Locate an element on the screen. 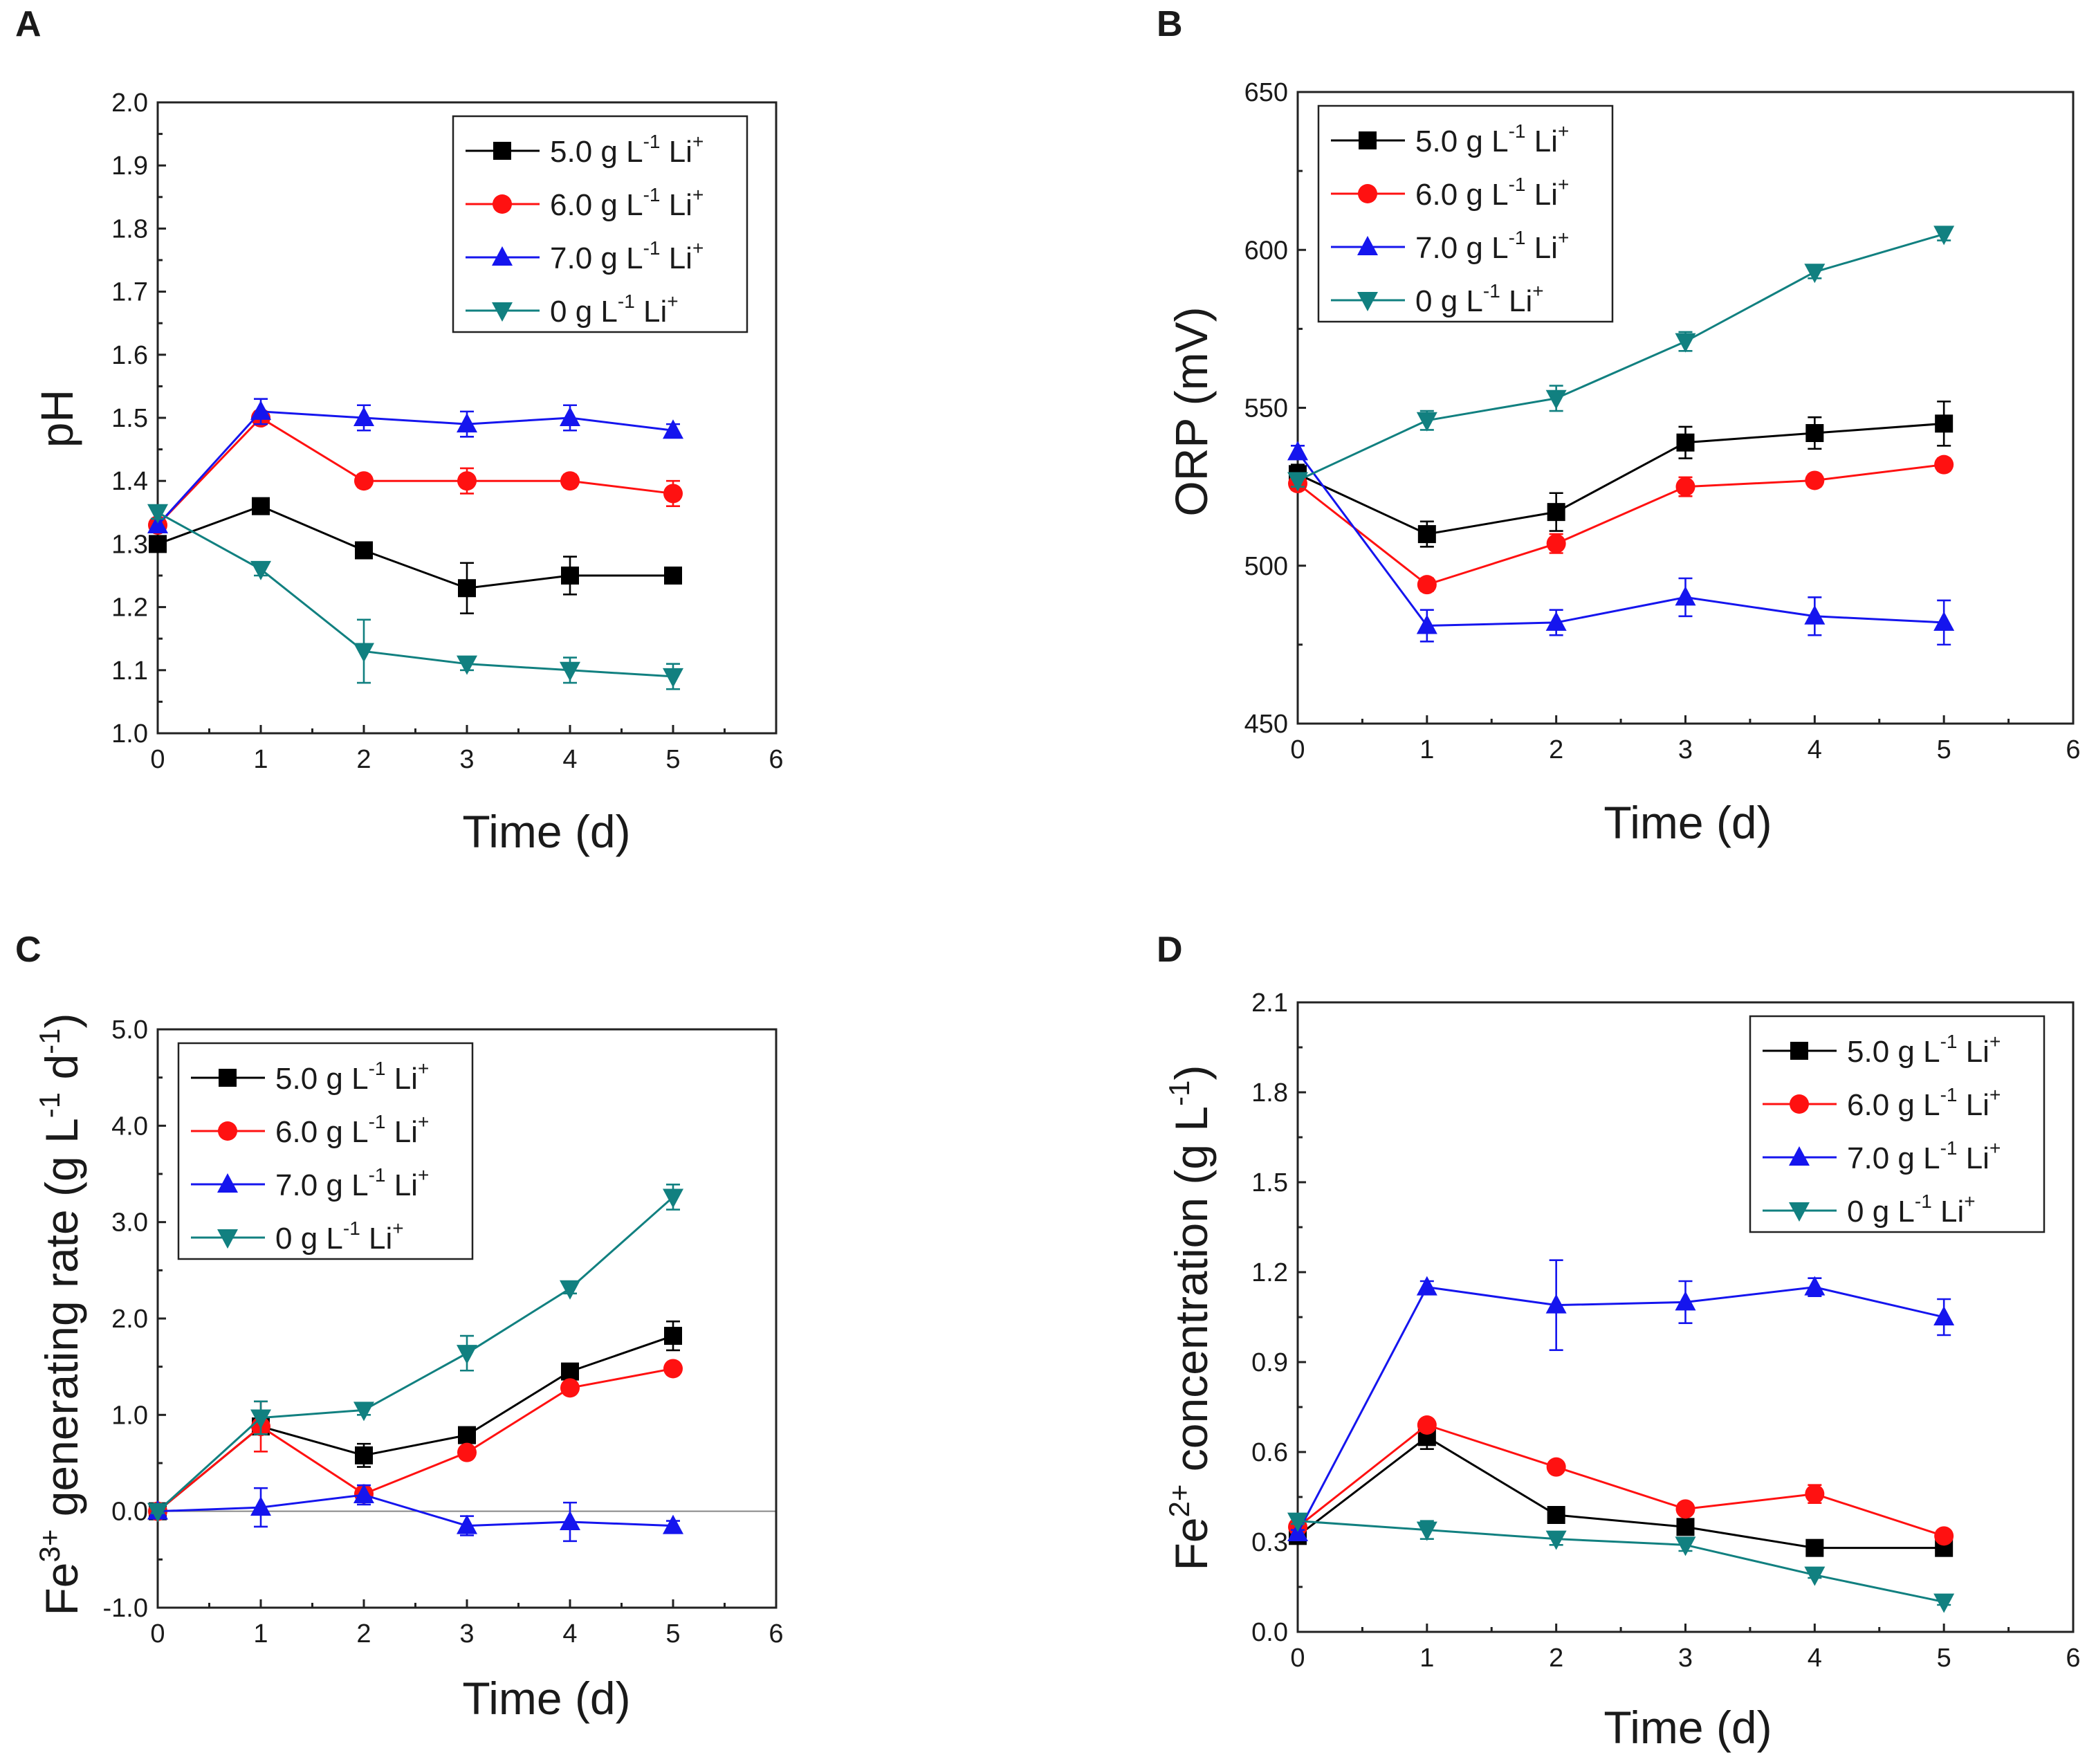 The height and width of the screenshot is (1764, 2096). legend-item-li0: 0 g L-1 Li+ is located at coordinates (297, 1237).